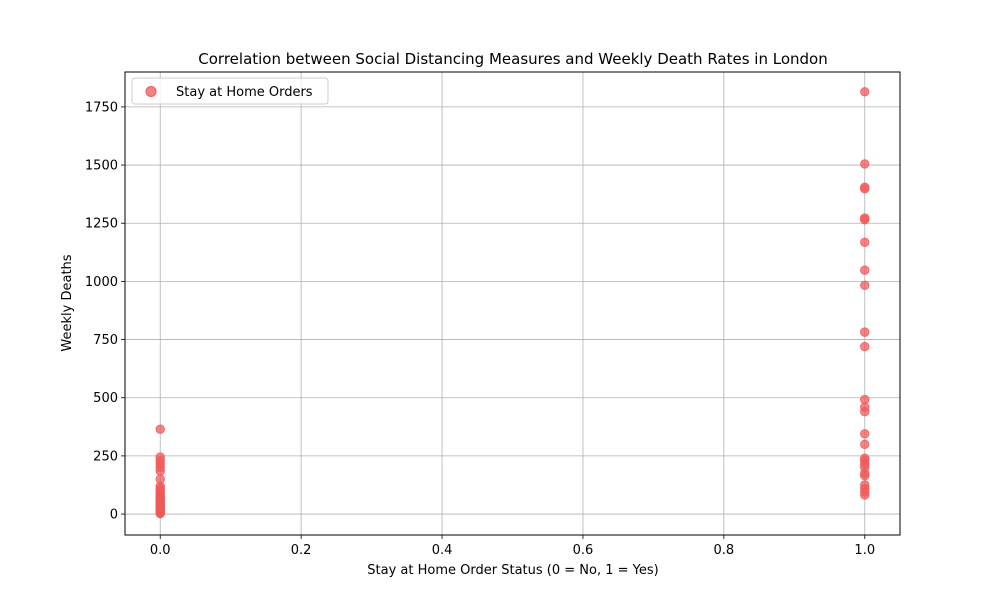 This screenshot has width=1000, height=604. I want to click on legend-marker, so click(151, 91).